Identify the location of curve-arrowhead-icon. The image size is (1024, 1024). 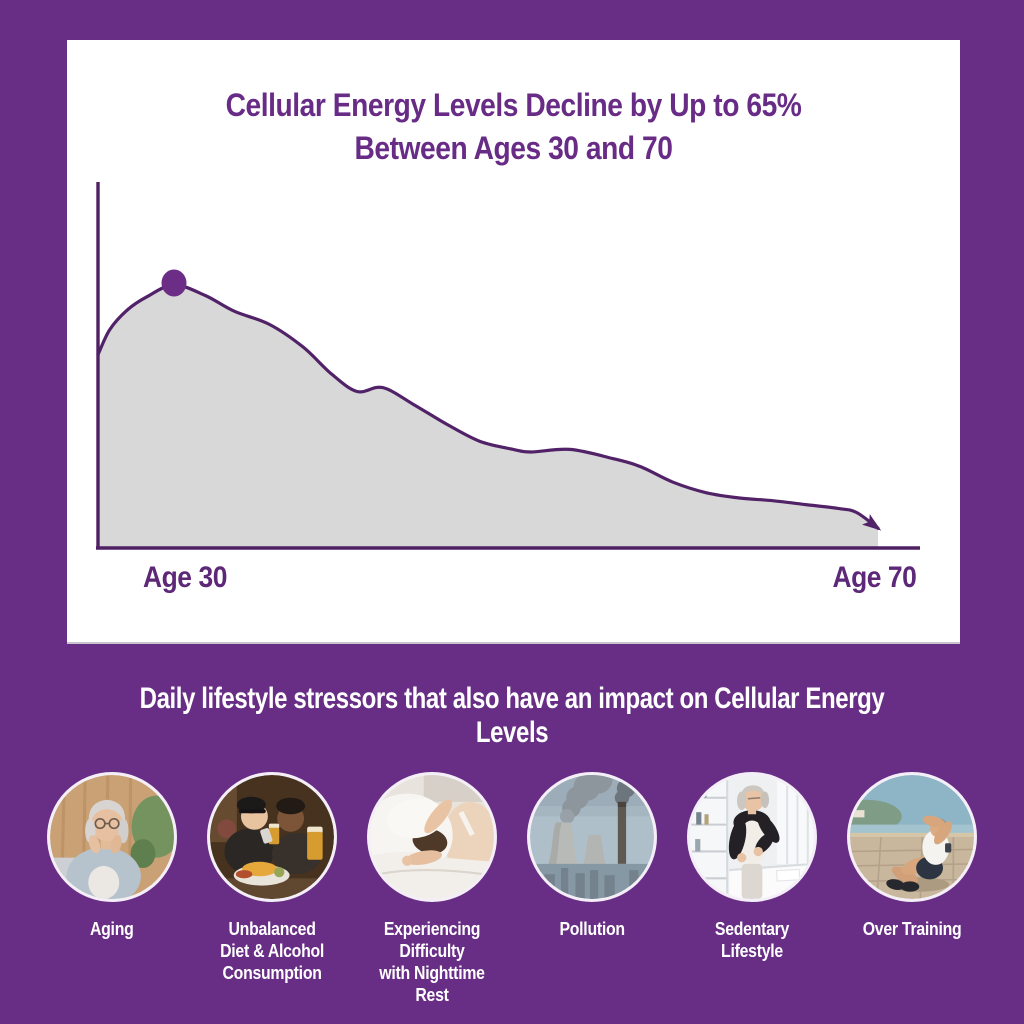
(872, 522).